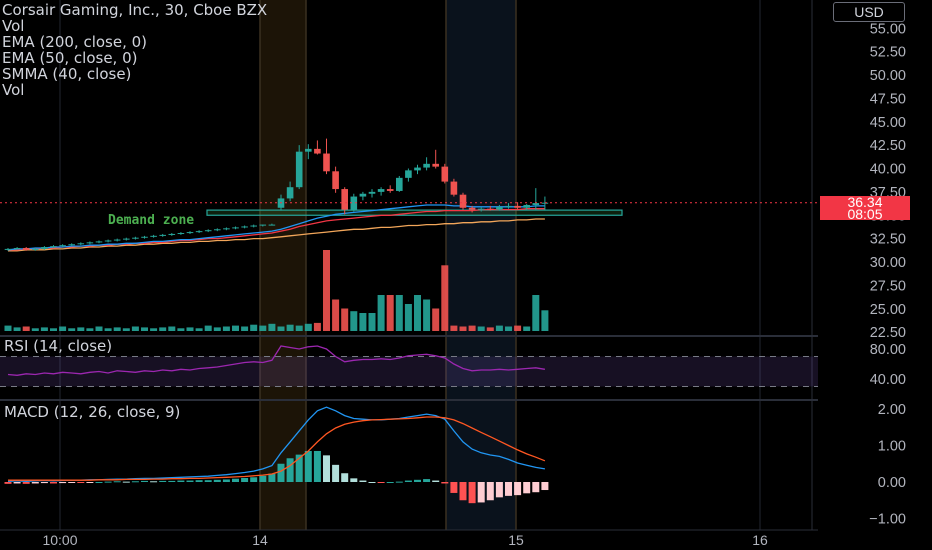  I want to click on countdown-timer: 08:05, so click(865, 214).